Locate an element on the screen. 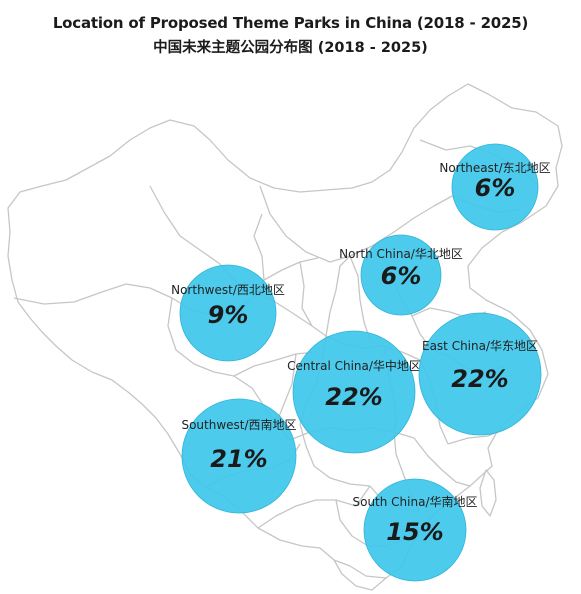  region-bubble-south-china is located at coordinates (415, 530).